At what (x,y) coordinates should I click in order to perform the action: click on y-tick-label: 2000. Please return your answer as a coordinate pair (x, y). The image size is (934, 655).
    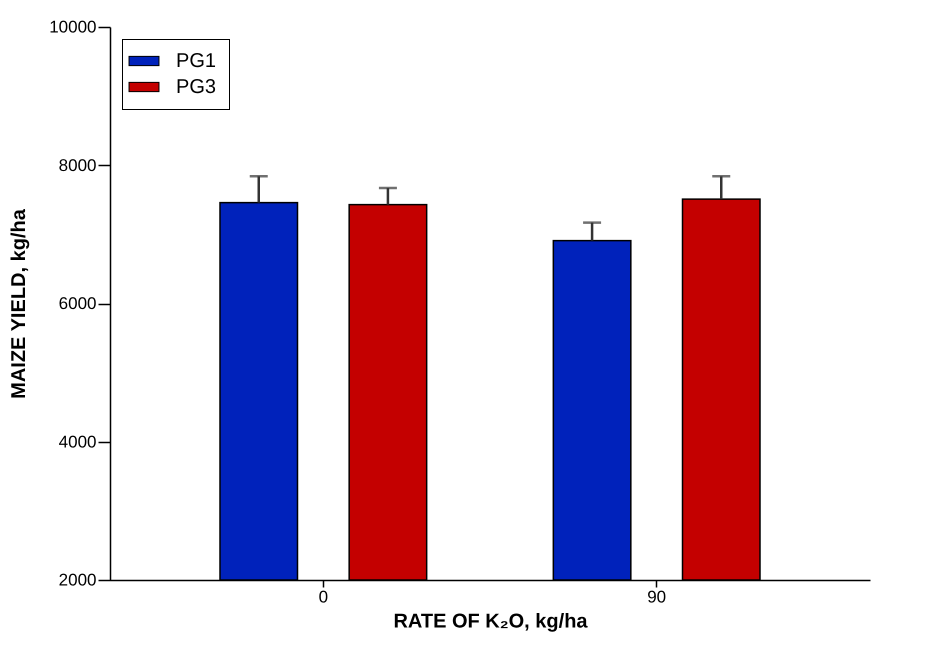
    Looking at the image, I should click on (77, 580).